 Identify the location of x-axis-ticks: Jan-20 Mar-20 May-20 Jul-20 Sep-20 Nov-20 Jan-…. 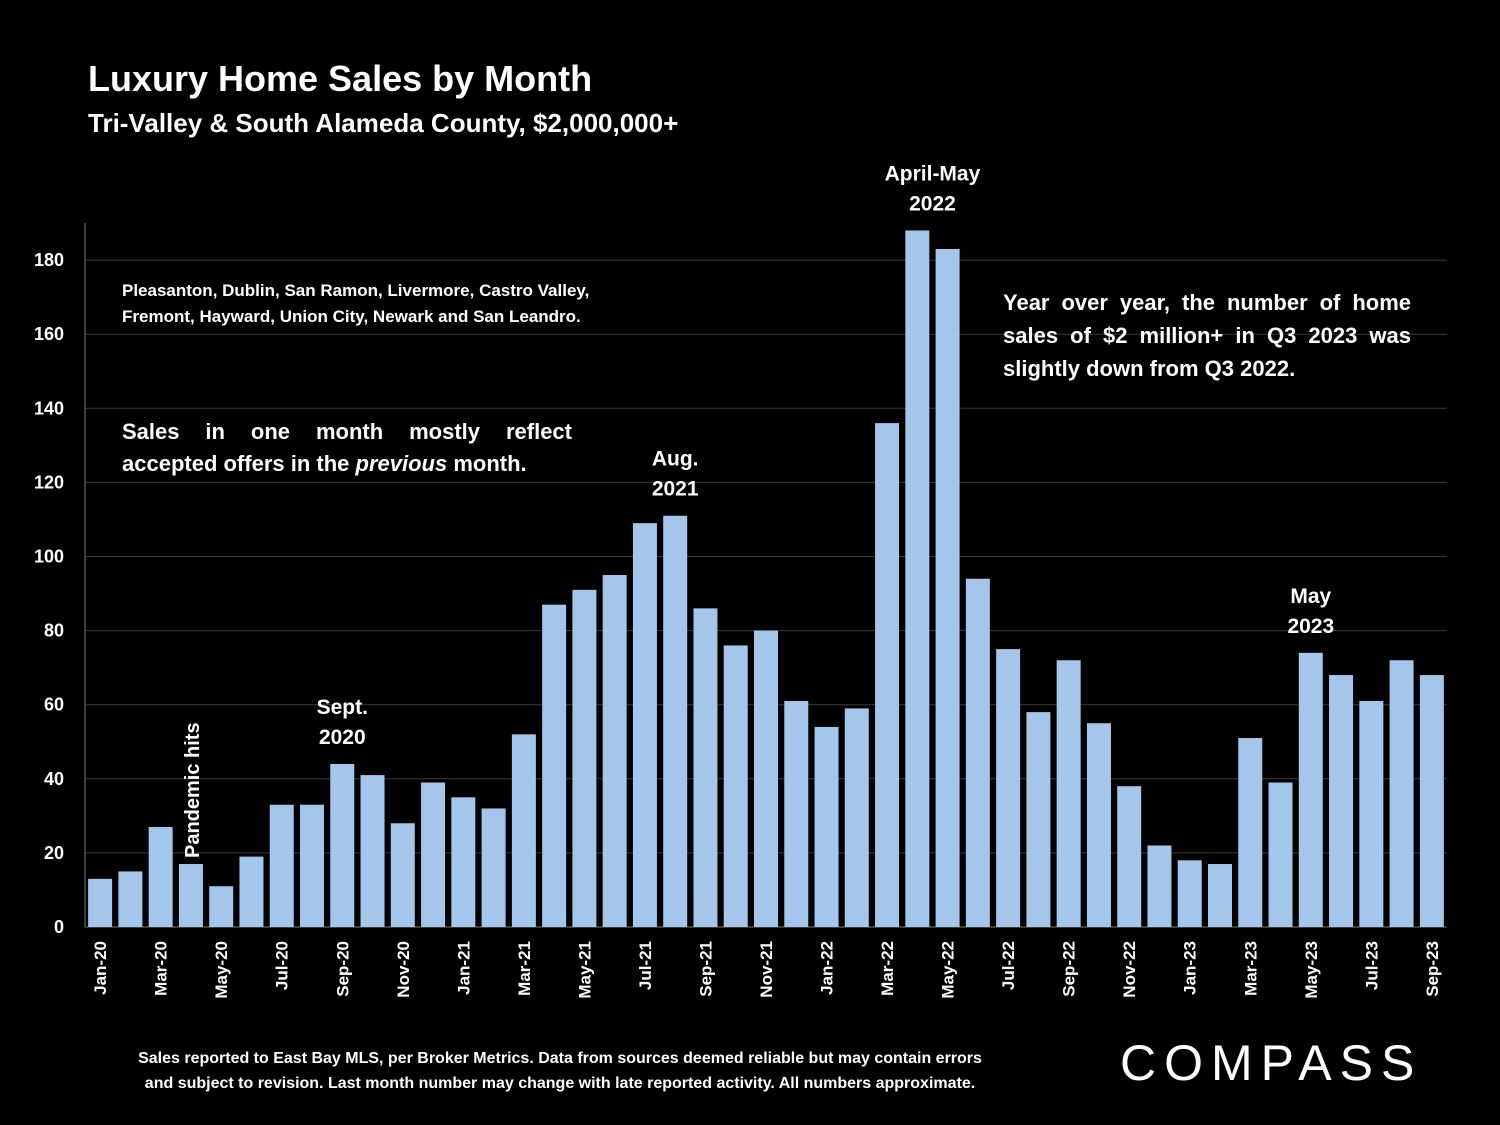
(766, 970).